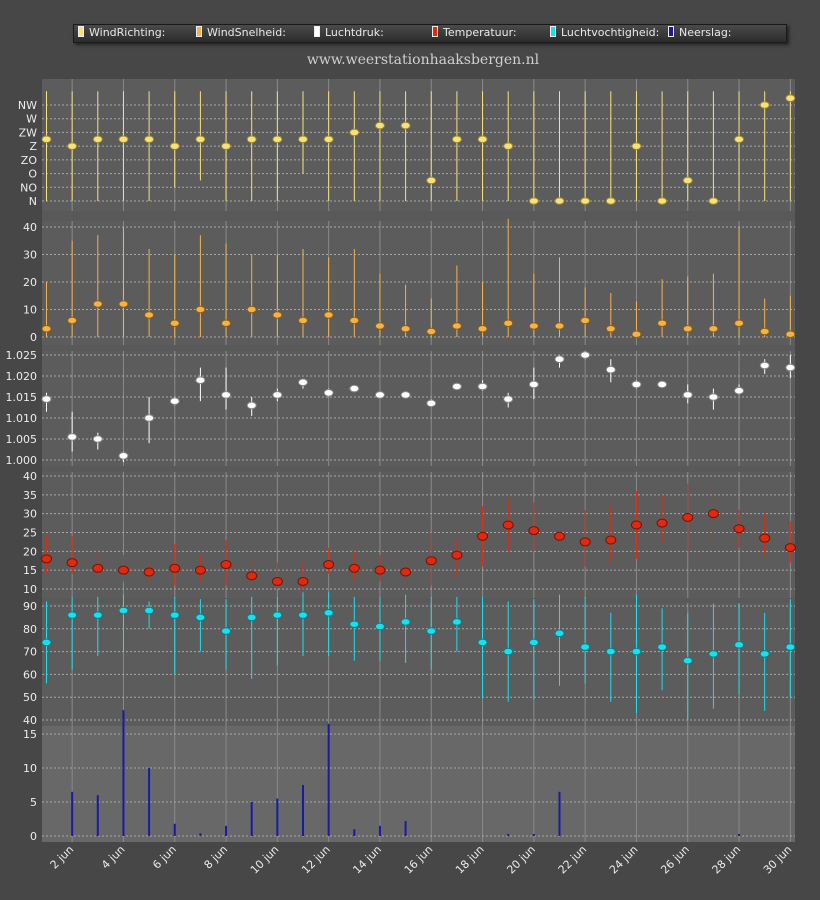  I want to click on y-tick-label: ZW, so click(28, 132).